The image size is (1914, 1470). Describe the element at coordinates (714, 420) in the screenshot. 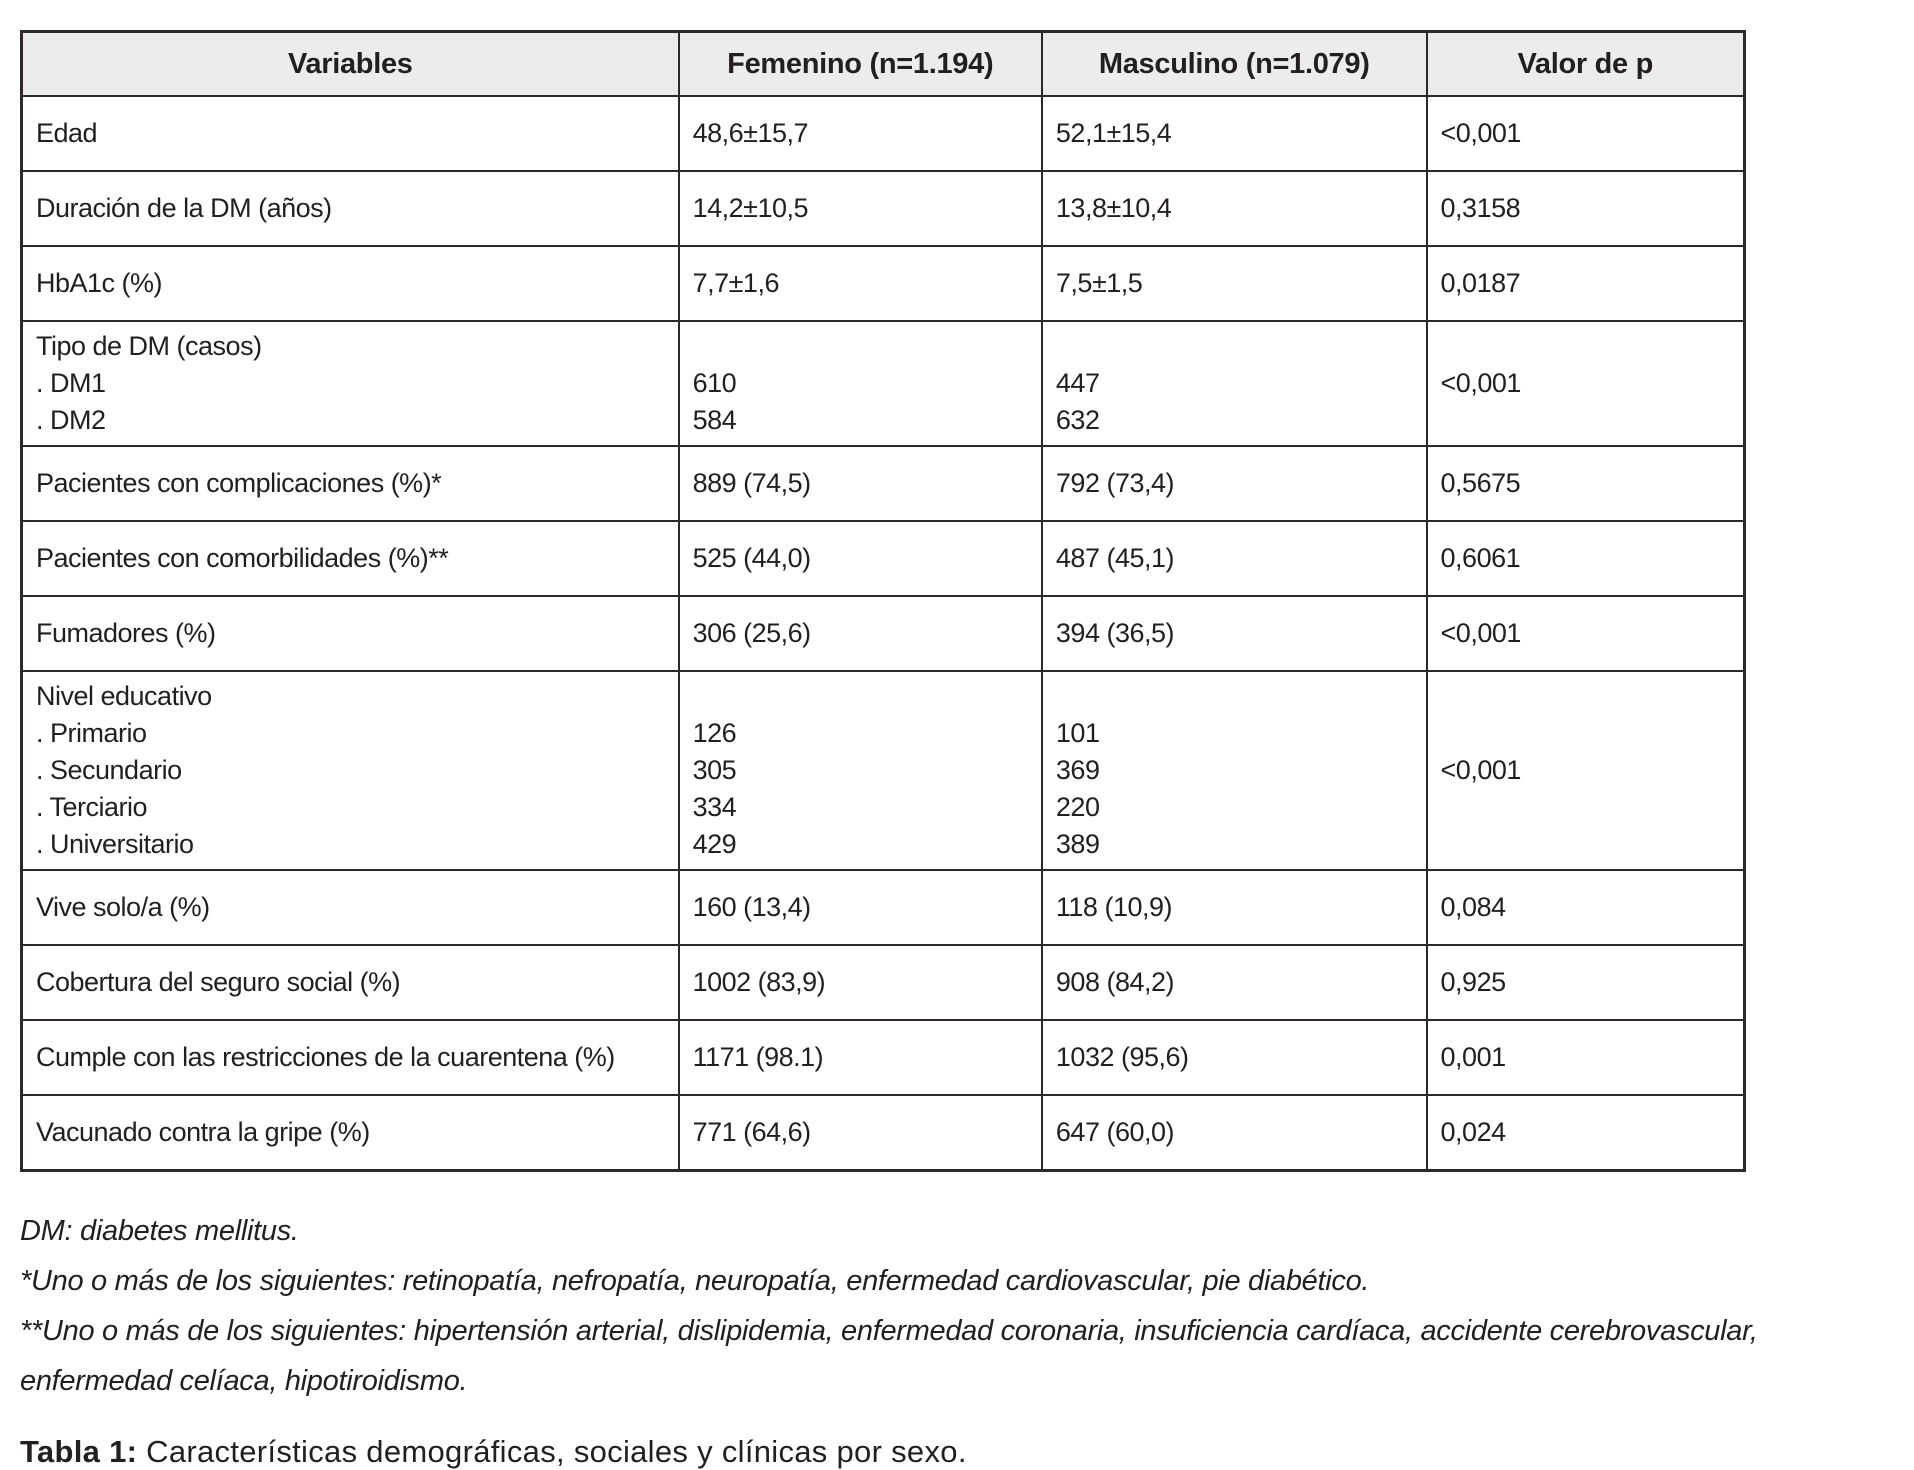

I see `cell-line: 584` at that location.